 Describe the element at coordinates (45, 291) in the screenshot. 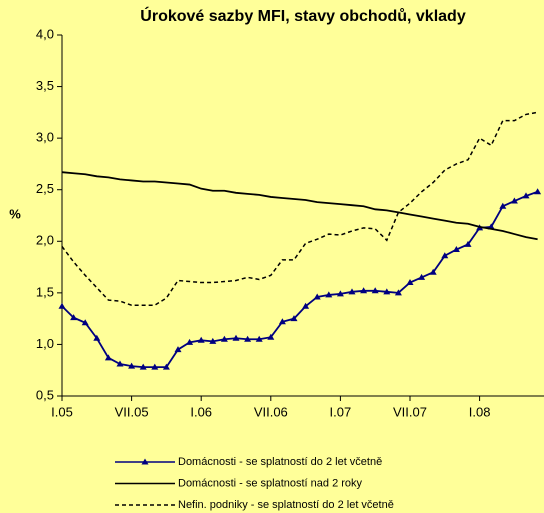

I see `y-tick-label: 1,5` at that location.